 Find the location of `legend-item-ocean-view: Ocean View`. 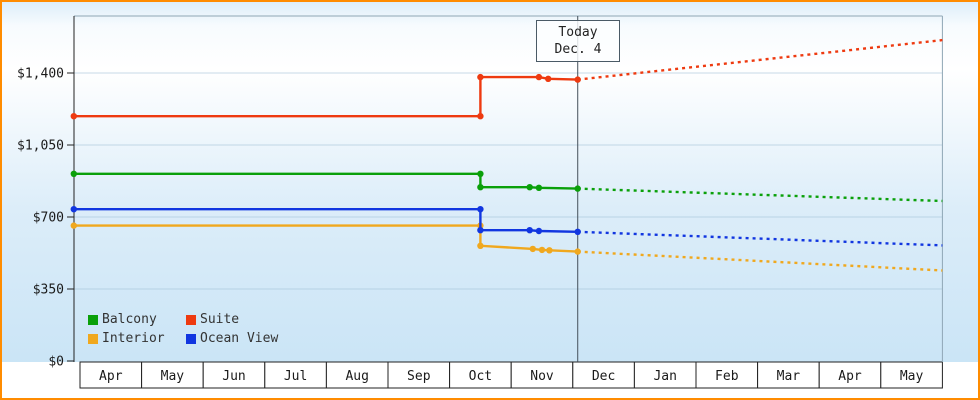

legend-item-ocean-view: Ocean View is located at coordinates (232, 338).